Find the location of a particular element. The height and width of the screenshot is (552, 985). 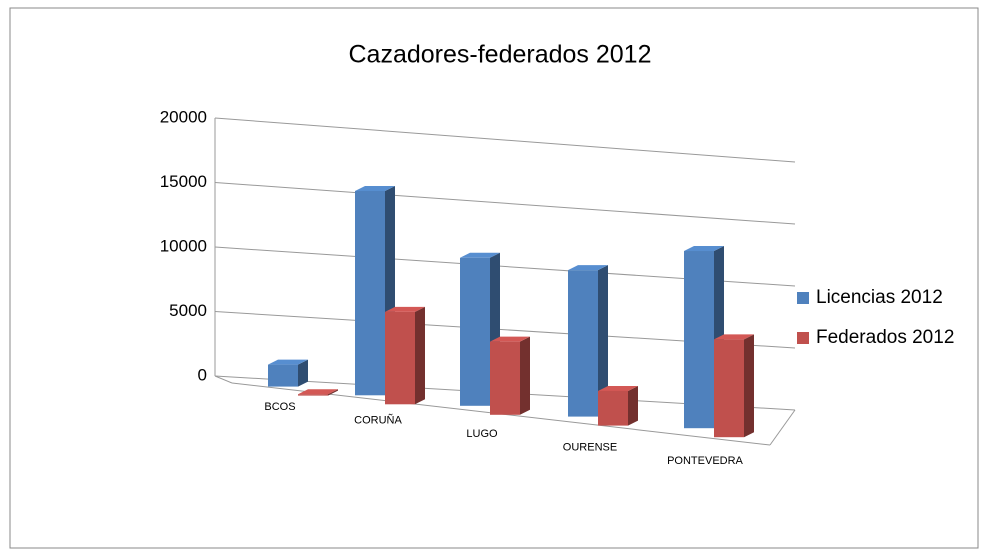

floor-left-edge is located at coordinates (223, 379).